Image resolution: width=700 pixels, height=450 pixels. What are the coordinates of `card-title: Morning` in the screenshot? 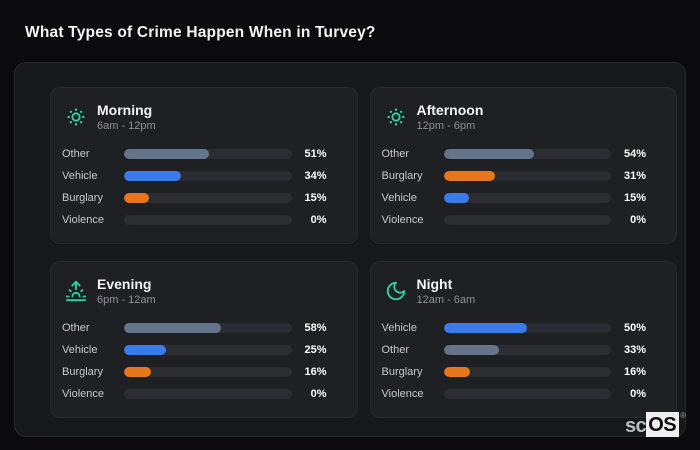 It's located at (125, 110).